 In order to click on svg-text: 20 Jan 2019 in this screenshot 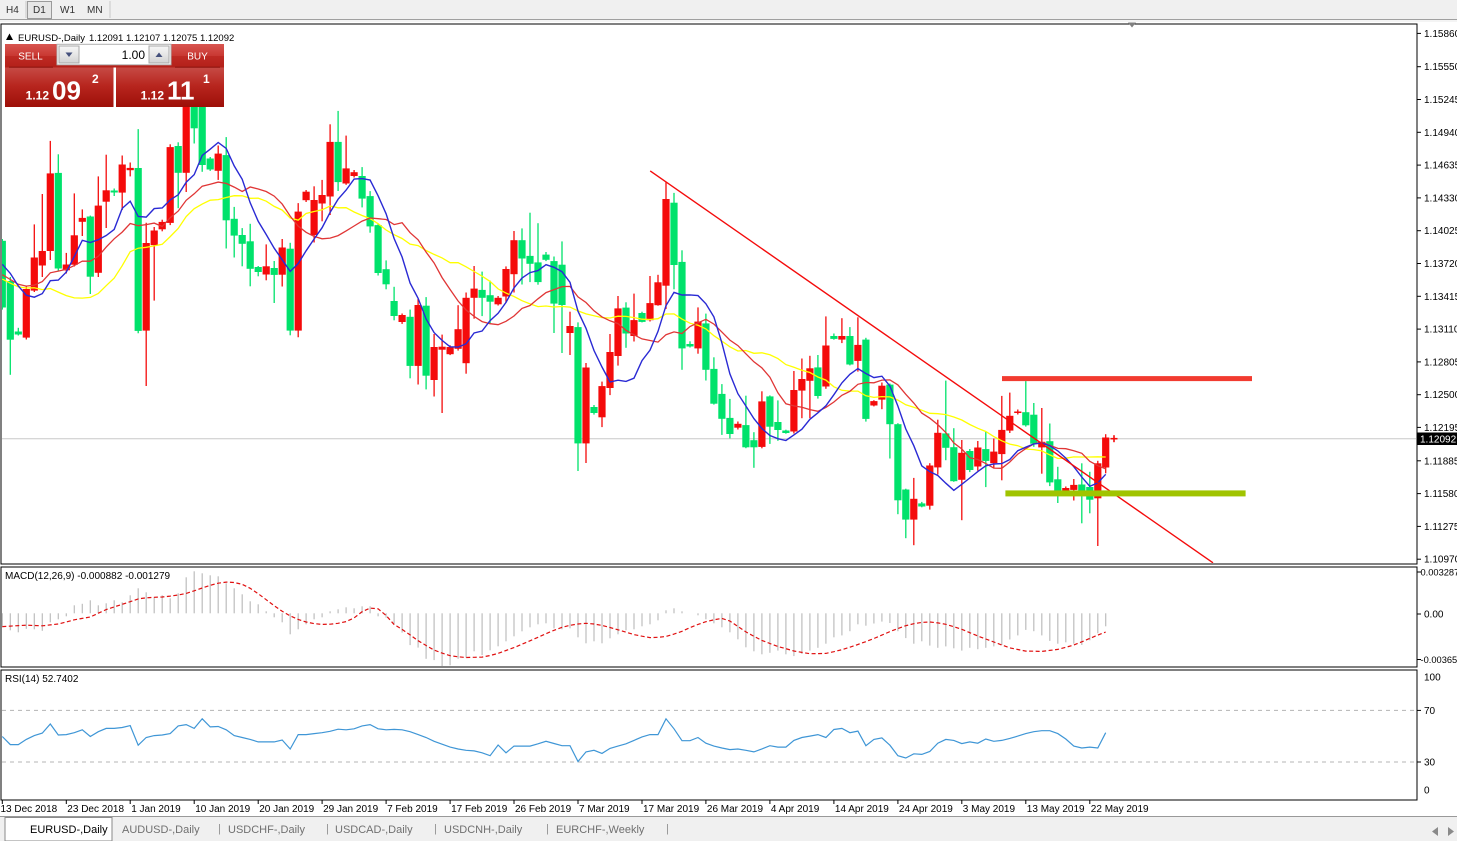, I will do `click(286, 809)`.